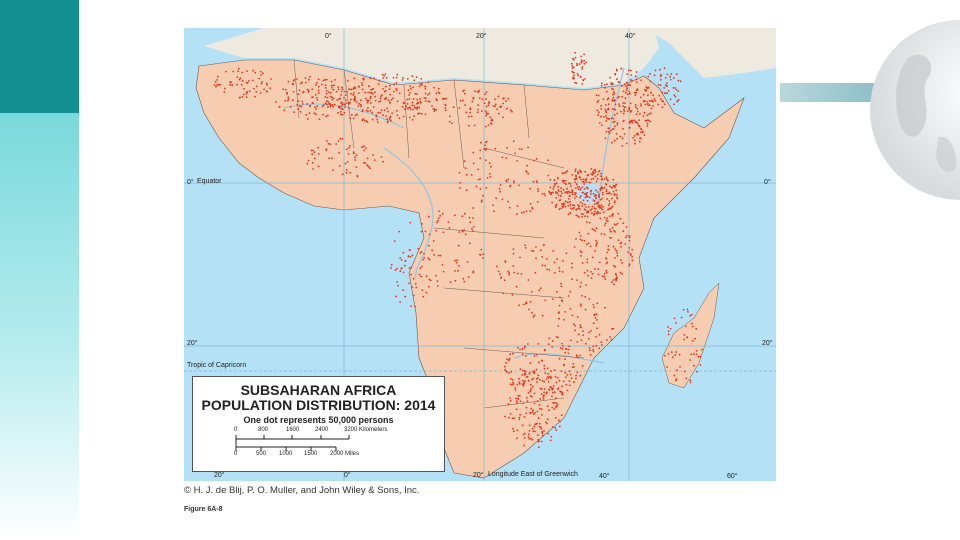  Describe the element at coordinates (236, 454) in the screenshot. I see `scale-mi-0: 0` at that location.